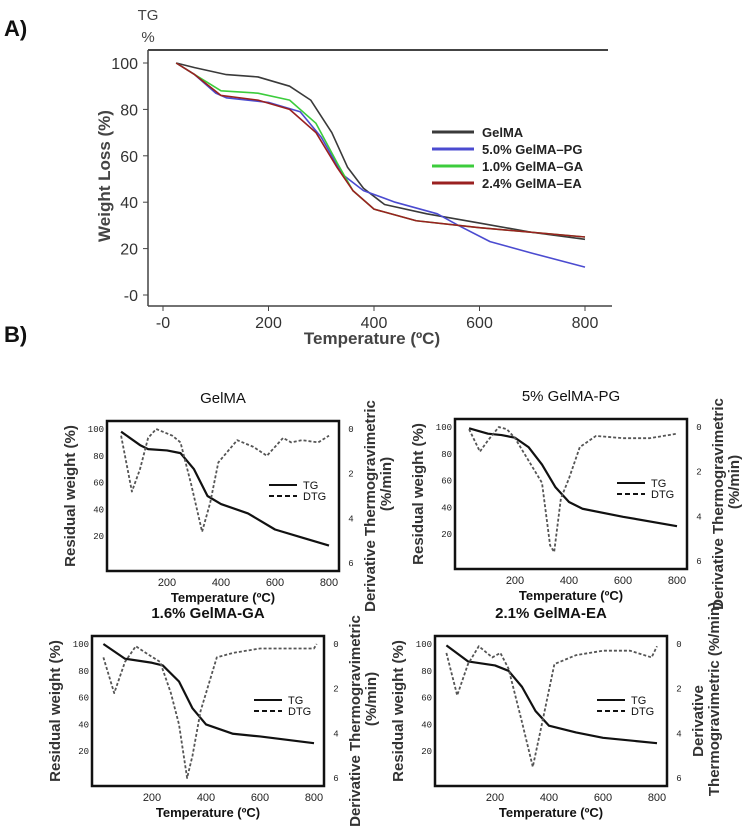 The width and height of the screenshot is (749, 838). I want to click on panel-label-a: A), so click(15, 28).